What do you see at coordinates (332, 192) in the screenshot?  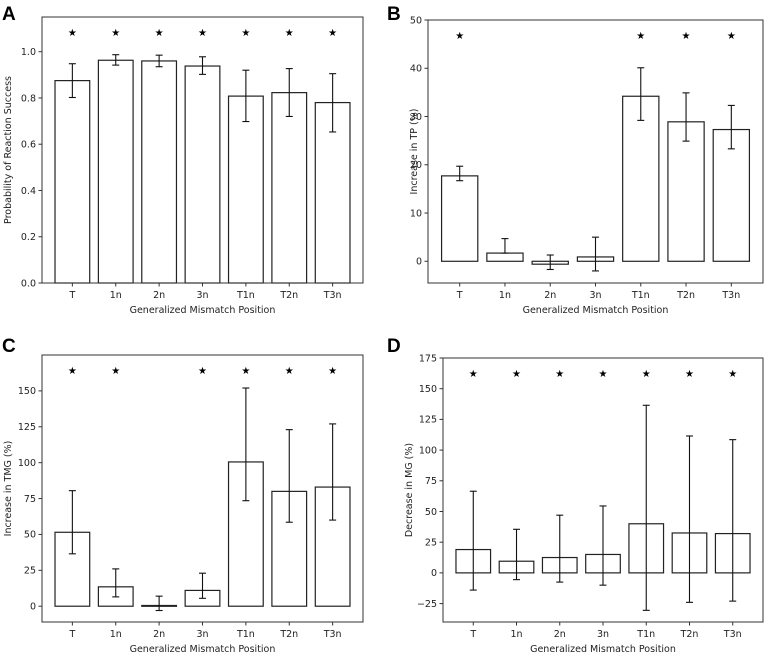 I see `bar-t3n` at bounding box center [332, 192].